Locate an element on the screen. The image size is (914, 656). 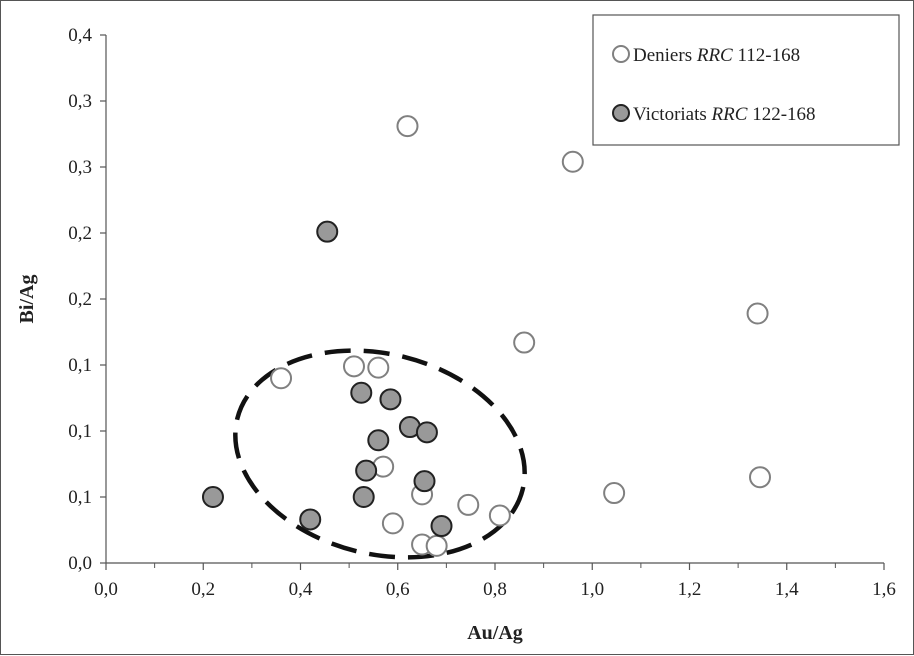
x-tick-label: 1,6 is located at coordinates (884, 589).